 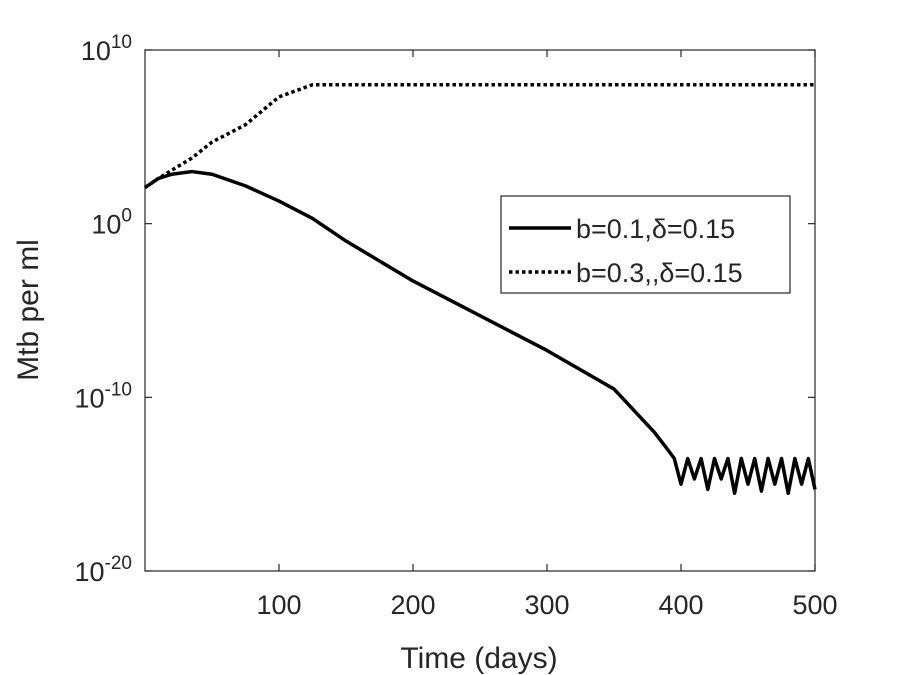 What do you see at coordinates (659, 273) in the screenshot?
I see `legend-label: b=0.3,,δ=0.15` at bounding box center [659, 273].